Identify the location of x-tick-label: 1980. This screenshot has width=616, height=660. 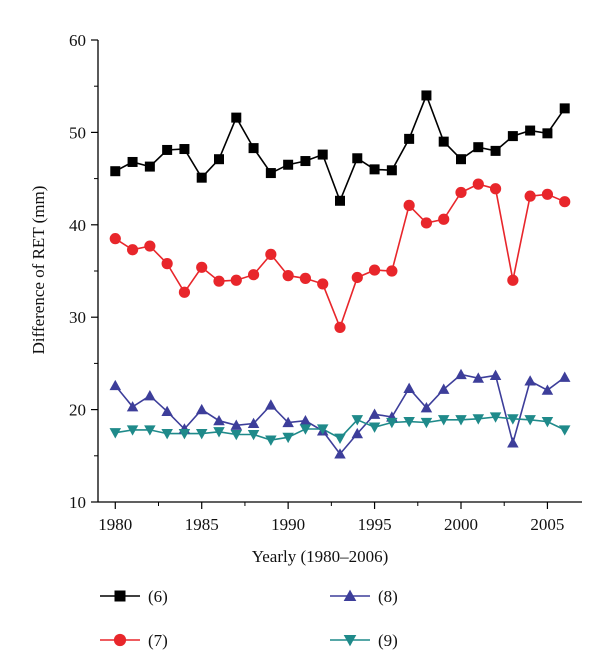
(115, 524).